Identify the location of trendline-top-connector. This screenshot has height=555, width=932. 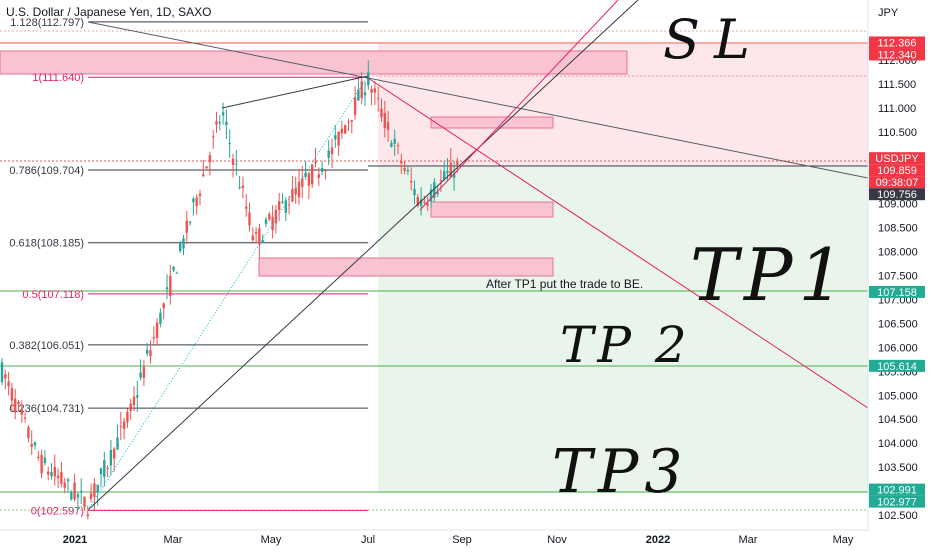
(295, 92).